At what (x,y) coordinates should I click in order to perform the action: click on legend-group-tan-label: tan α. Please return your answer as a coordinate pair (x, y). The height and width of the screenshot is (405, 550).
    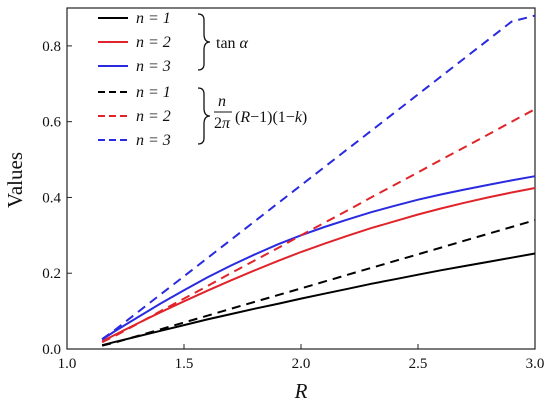
    Looking at the image, I should click on (232, 43).